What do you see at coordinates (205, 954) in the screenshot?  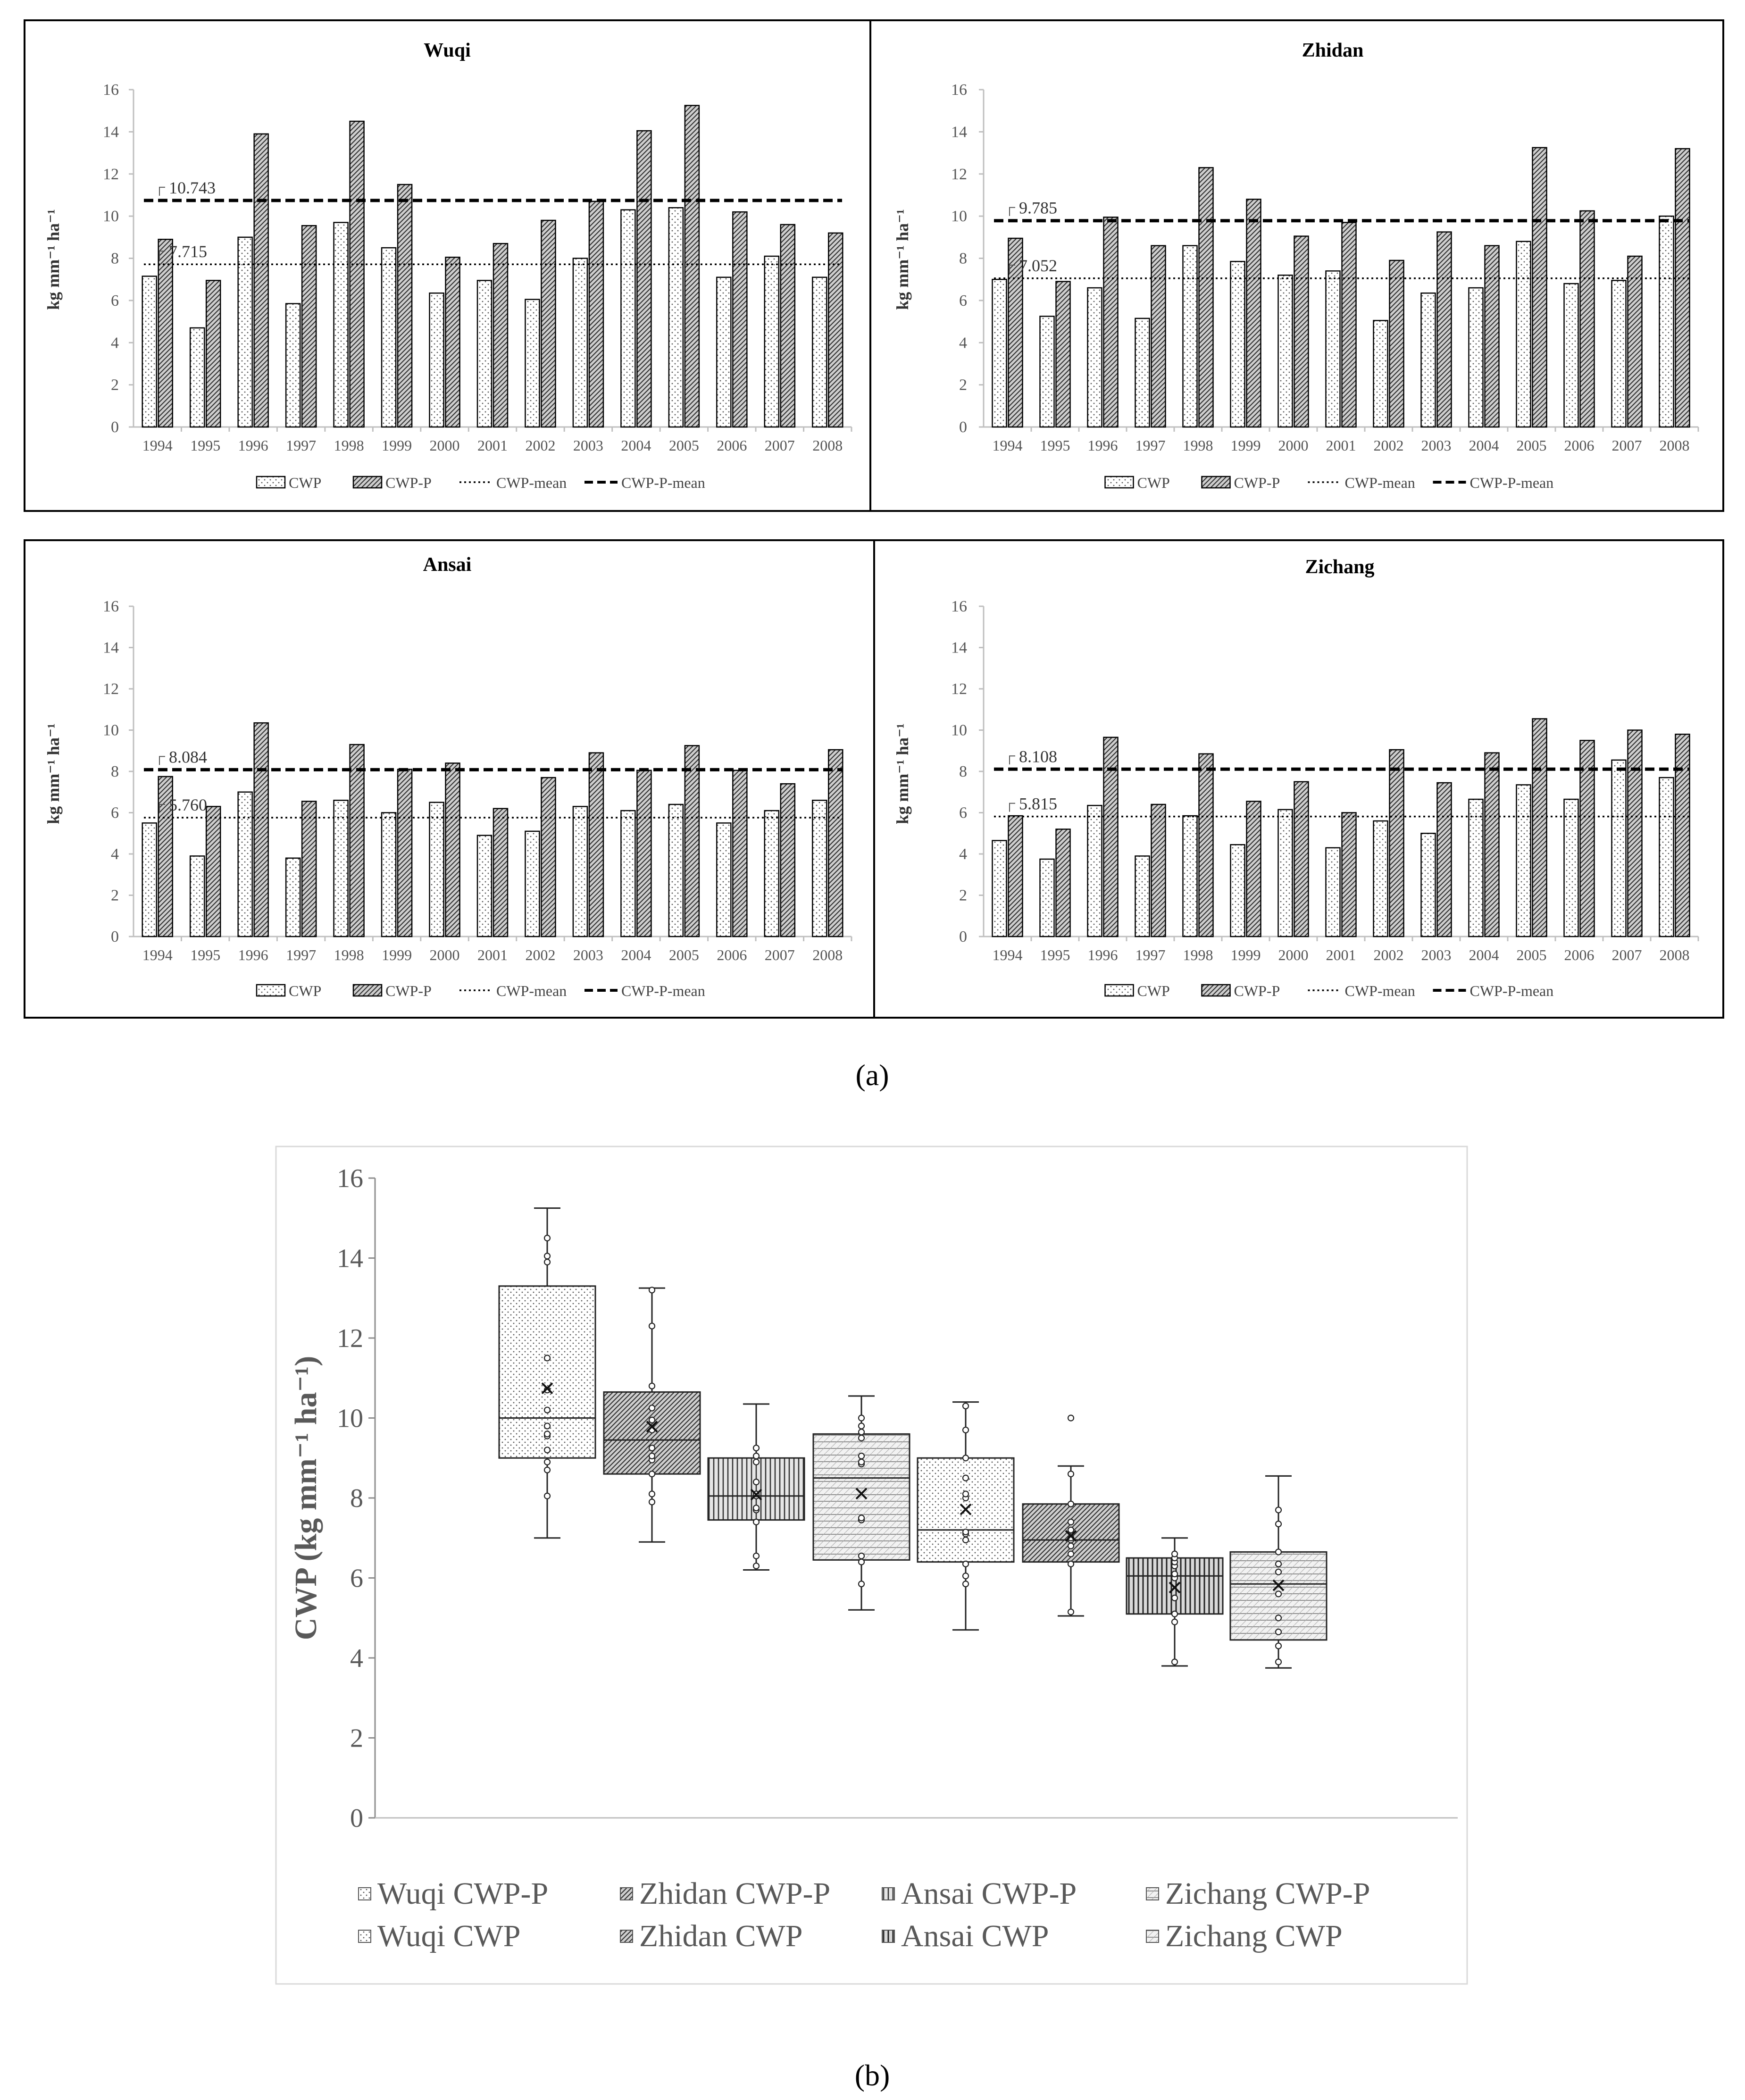 I see `x-tick-label: 1995` at bounding box center [205, 954].